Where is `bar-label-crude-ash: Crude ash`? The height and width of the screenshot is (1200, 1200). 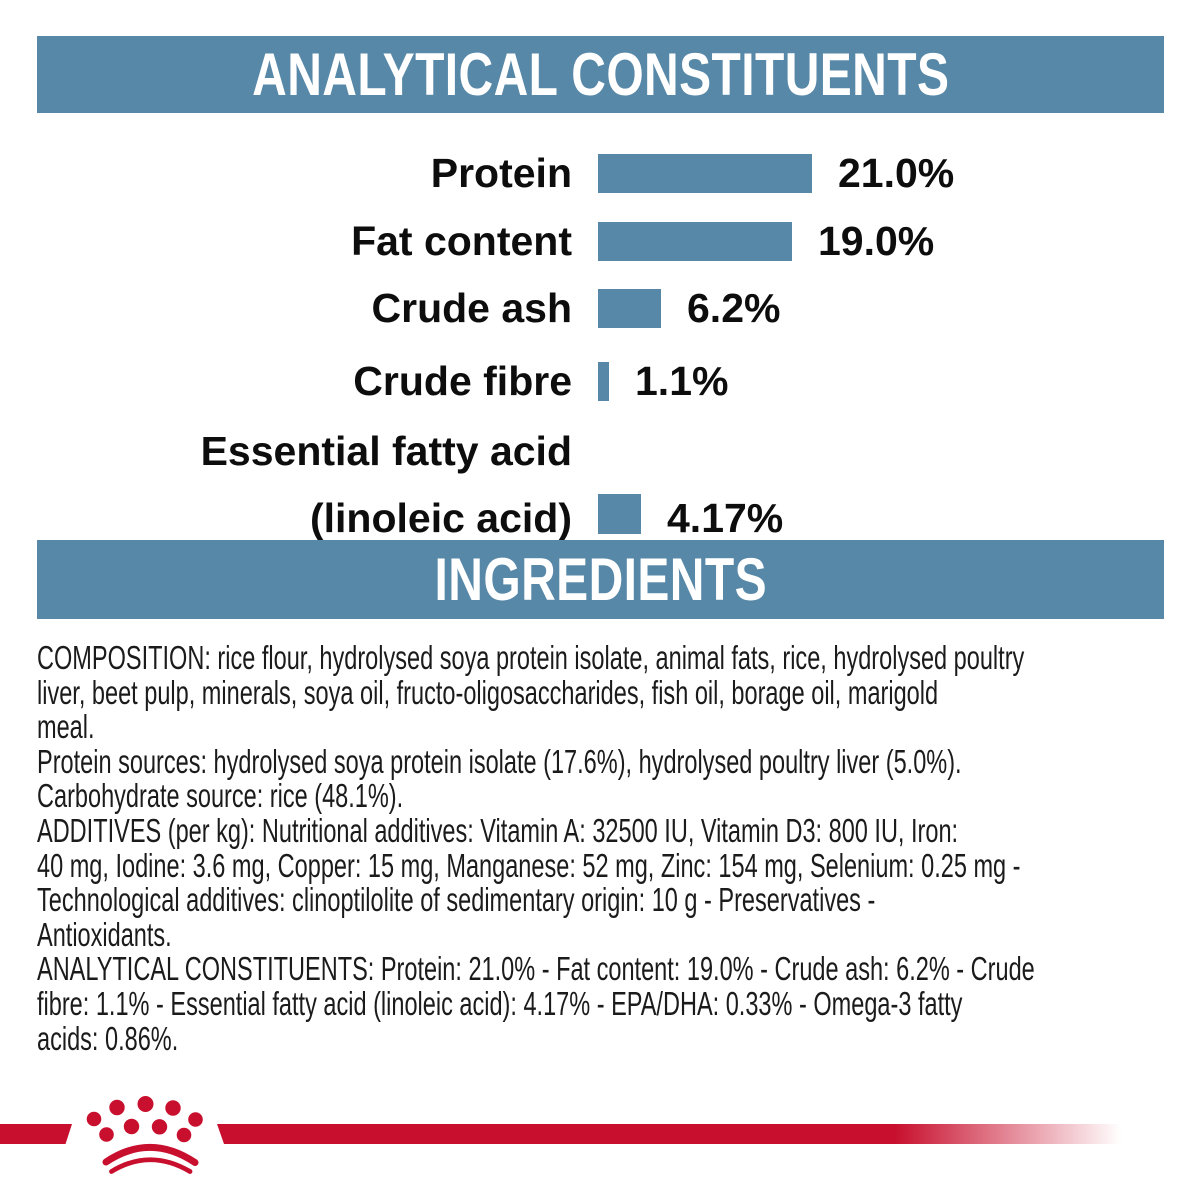
bar-label-crude-ash: Crude ash is located at coordinates (472, 307).